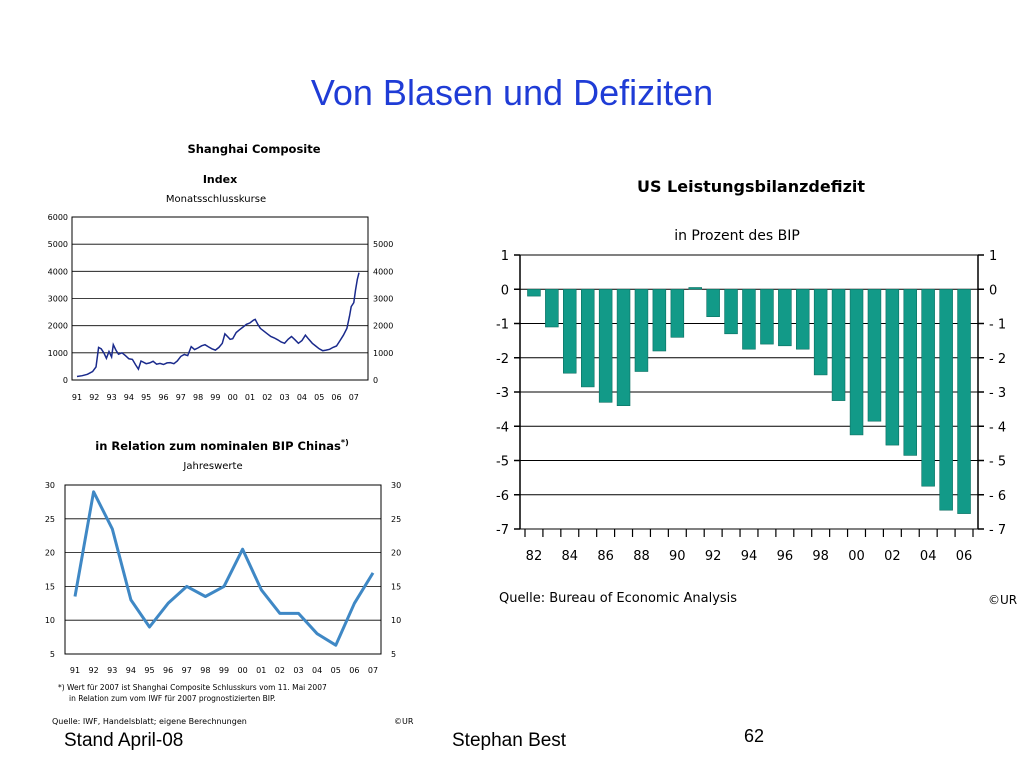 The width and height of the screenshot is (1024, 768). Describe the element at coordinates (997, 530) in the screenshot. I see `y-tick-label-right: - 7` at that location.